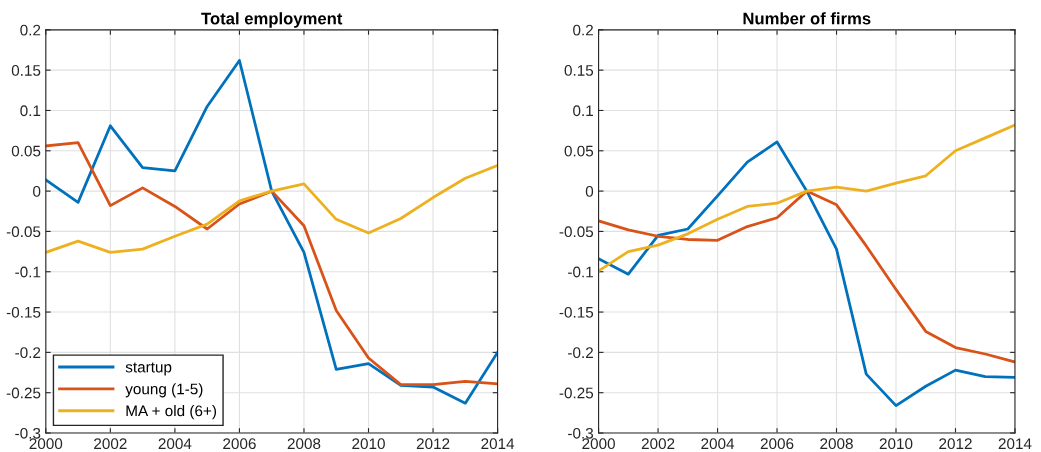 The width and height of the screenshot is (1041, 452). Describe the element at coordinates (171, 412) in the screenshot. I see `legend-label: MA + old (6+)` at that location.